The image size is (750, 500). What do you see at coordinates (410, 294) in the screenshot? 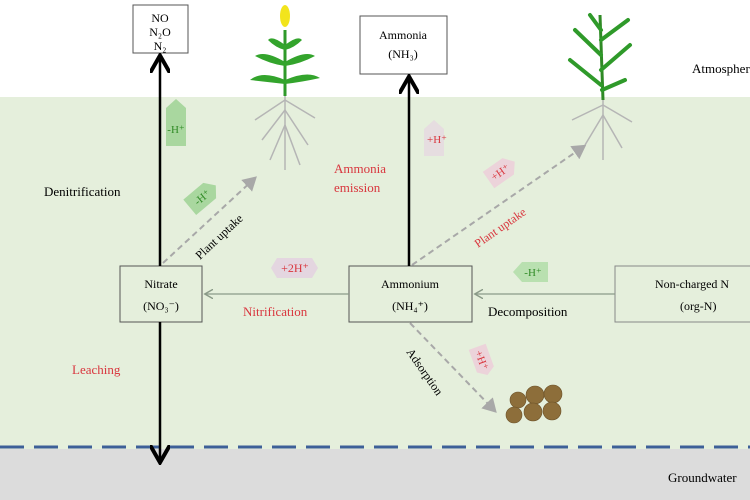
I see `ammonium-box: Ammonium (NH₄⁺)` at bounding box center [410, 294].